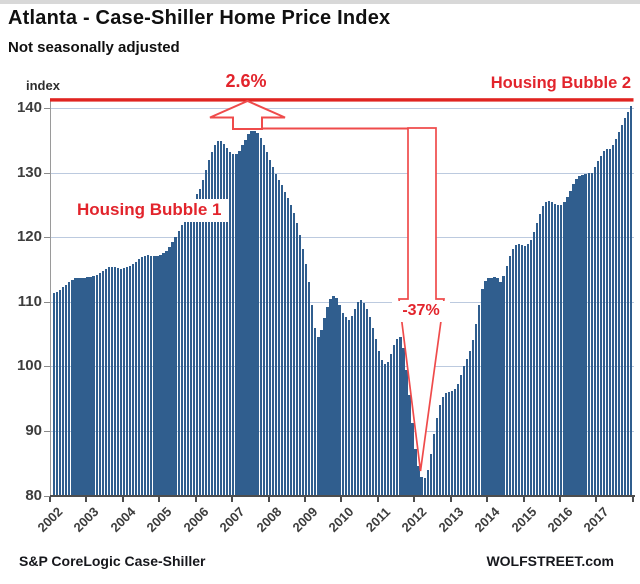 The height and width of the screenshot is (584, 640). What do you see at coordinates (342, 100) in the screenshot?
I see `bubble2-peak-line` at bounding box center [342, 100].